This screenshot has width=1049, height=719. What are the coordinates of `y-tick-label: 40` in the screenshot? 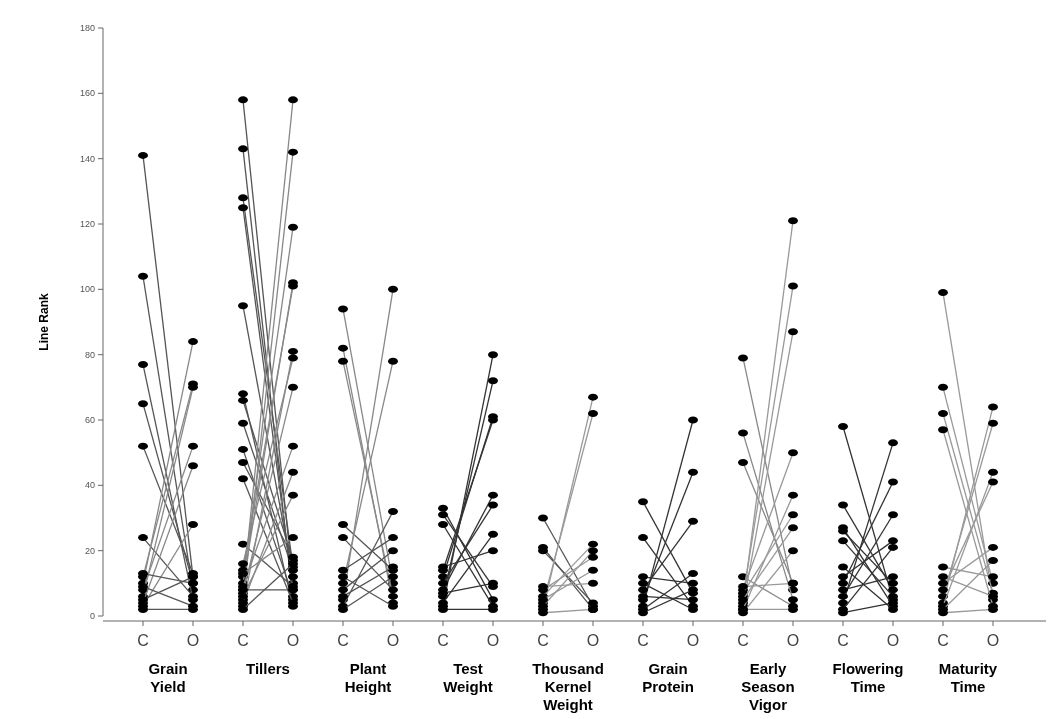 It's located at (89, 485).